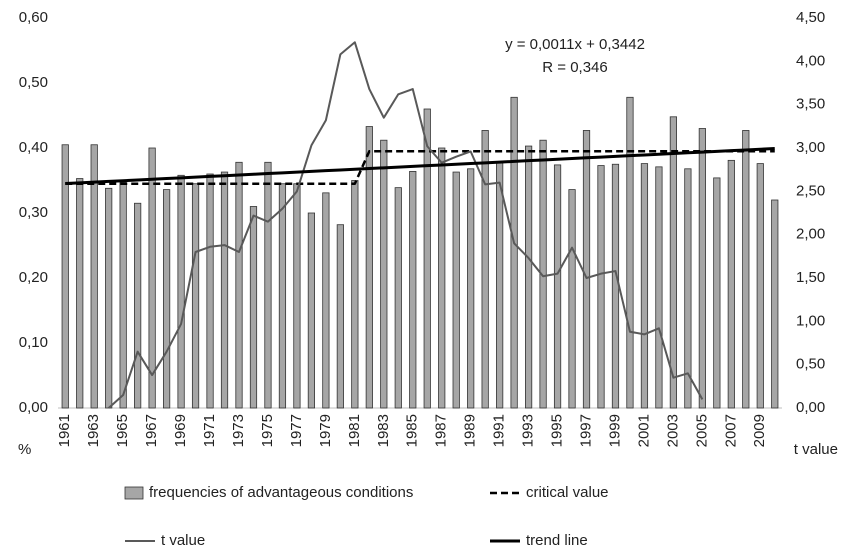 The height and width of the screenshot is (547, 844). I want to click on annotation: y = 0,0011x + 0,3442, so click(575, 44).